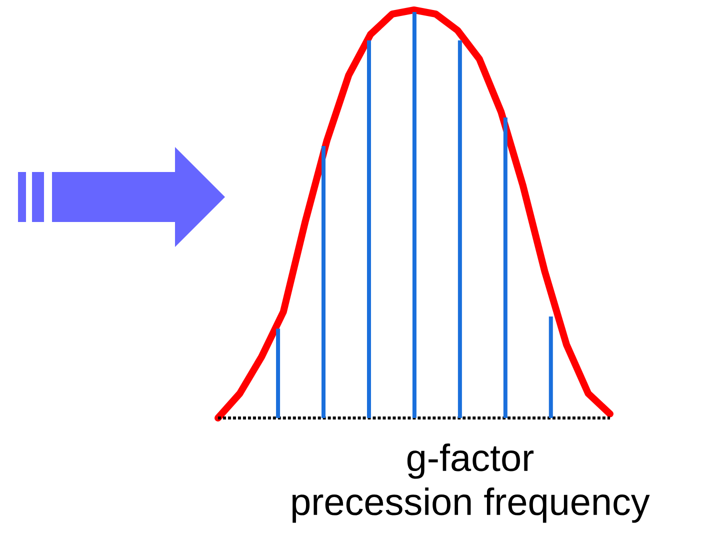 The image size is (713, 559). What do you see at coordinates (471, 505) in the screenshot?
I see `text: precession frequency` at bounding box center [471, 505].